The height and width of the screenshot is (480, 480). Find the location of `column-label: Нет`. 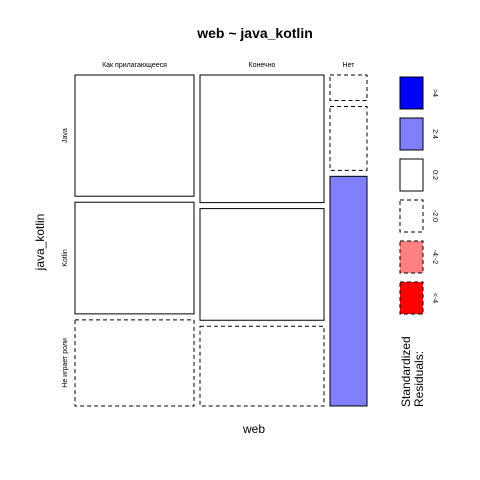

column-label: Нет is located at coordinates (349, 65).